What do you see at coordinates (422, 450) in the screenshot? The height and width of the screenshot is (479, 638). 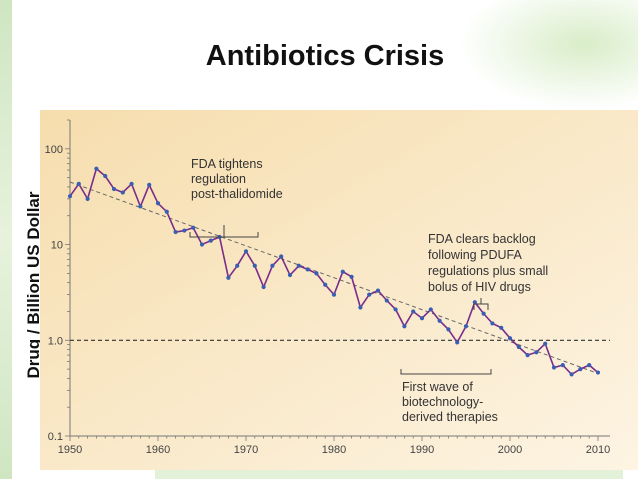 I see `x-tick-label: 1990` at bounding box center [422, 450].